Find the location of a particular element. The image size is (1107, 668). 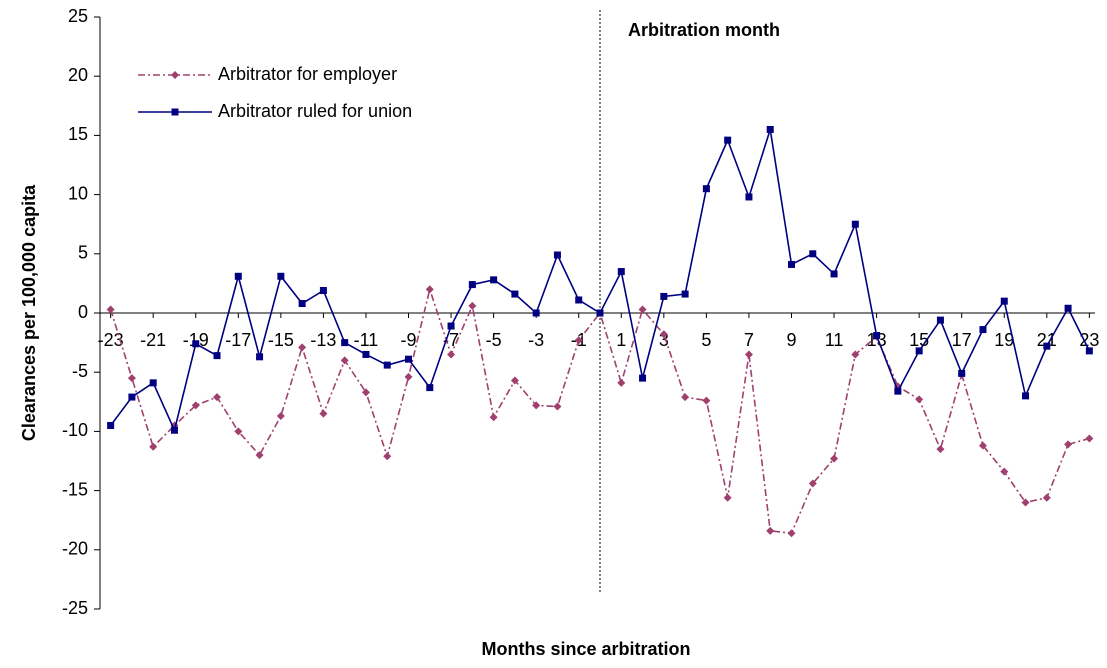

x-axis-label: Months since arbitration is located at coordinates (585, 649).